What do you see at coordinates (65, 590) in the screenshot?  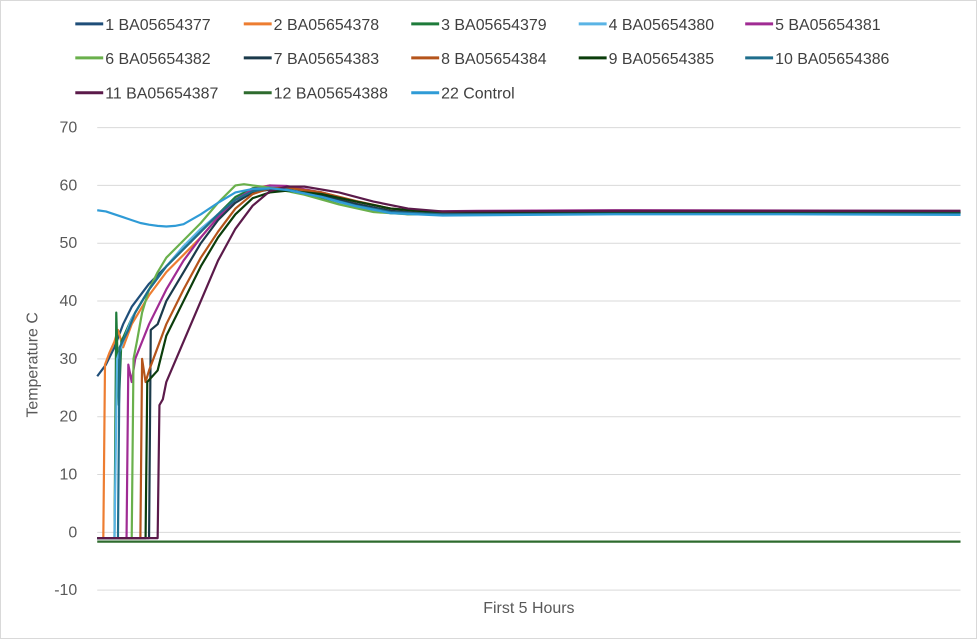 I see `y-tick-label: -10` at bounding box center [65, 590].